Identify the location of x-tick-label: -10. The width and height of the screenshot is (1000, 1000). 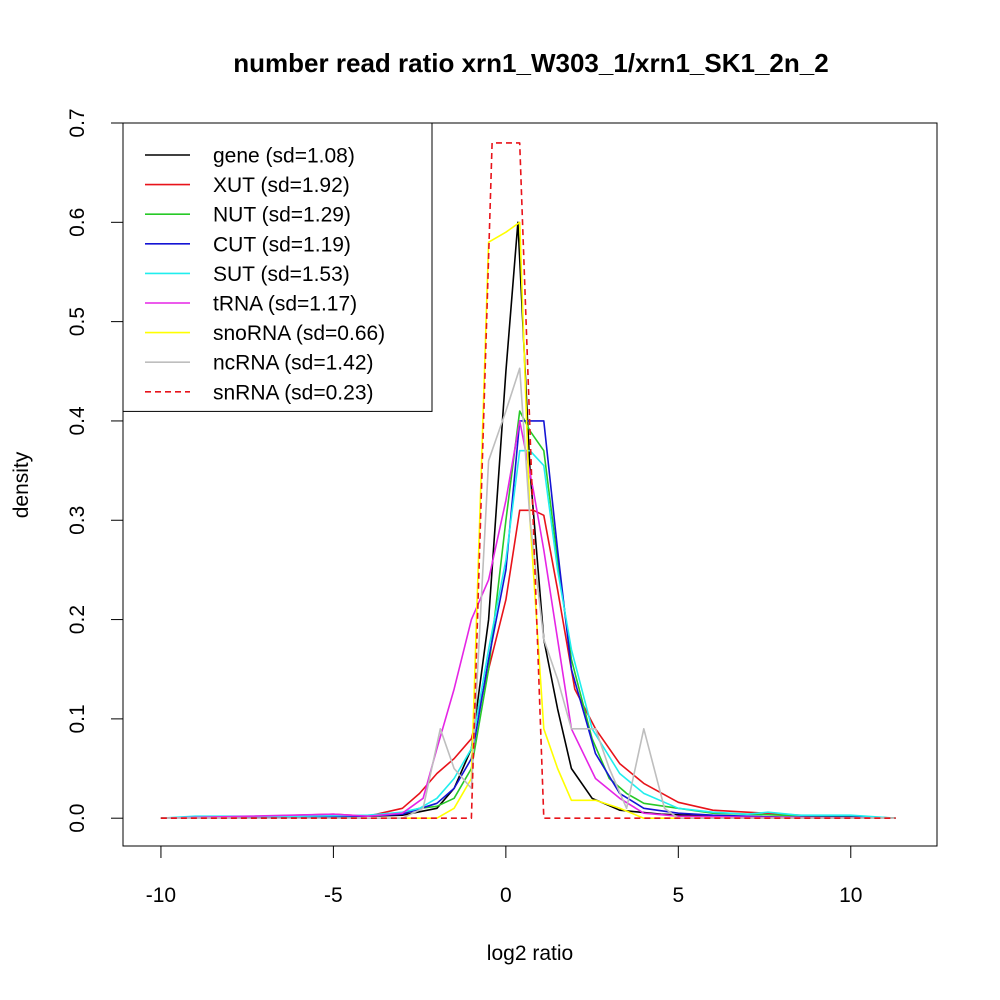
(161, 895).